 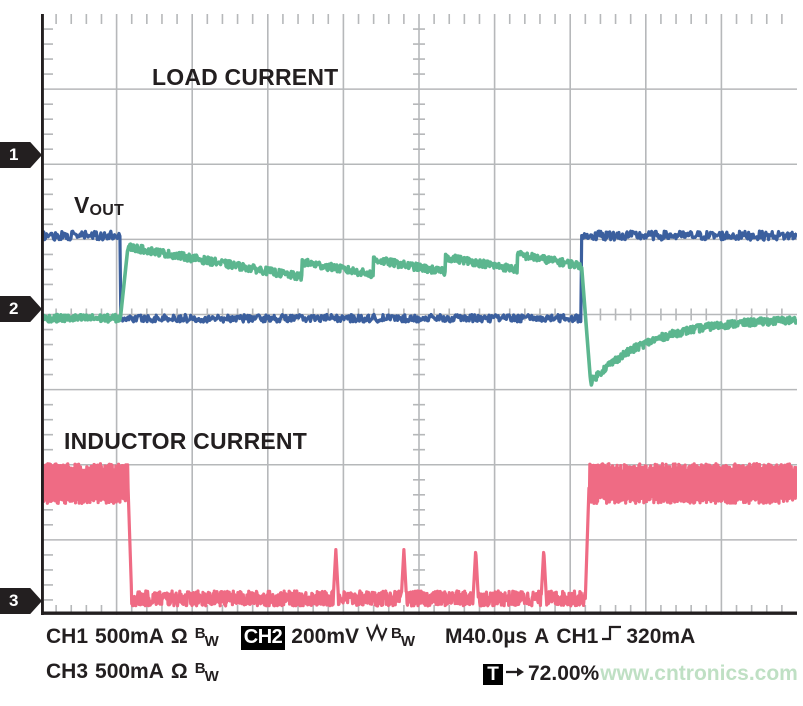 What do you see at coordinates (67, 671) in the screenshot?
I see `ch3-label: CH3` at bounding box center [67, 671].